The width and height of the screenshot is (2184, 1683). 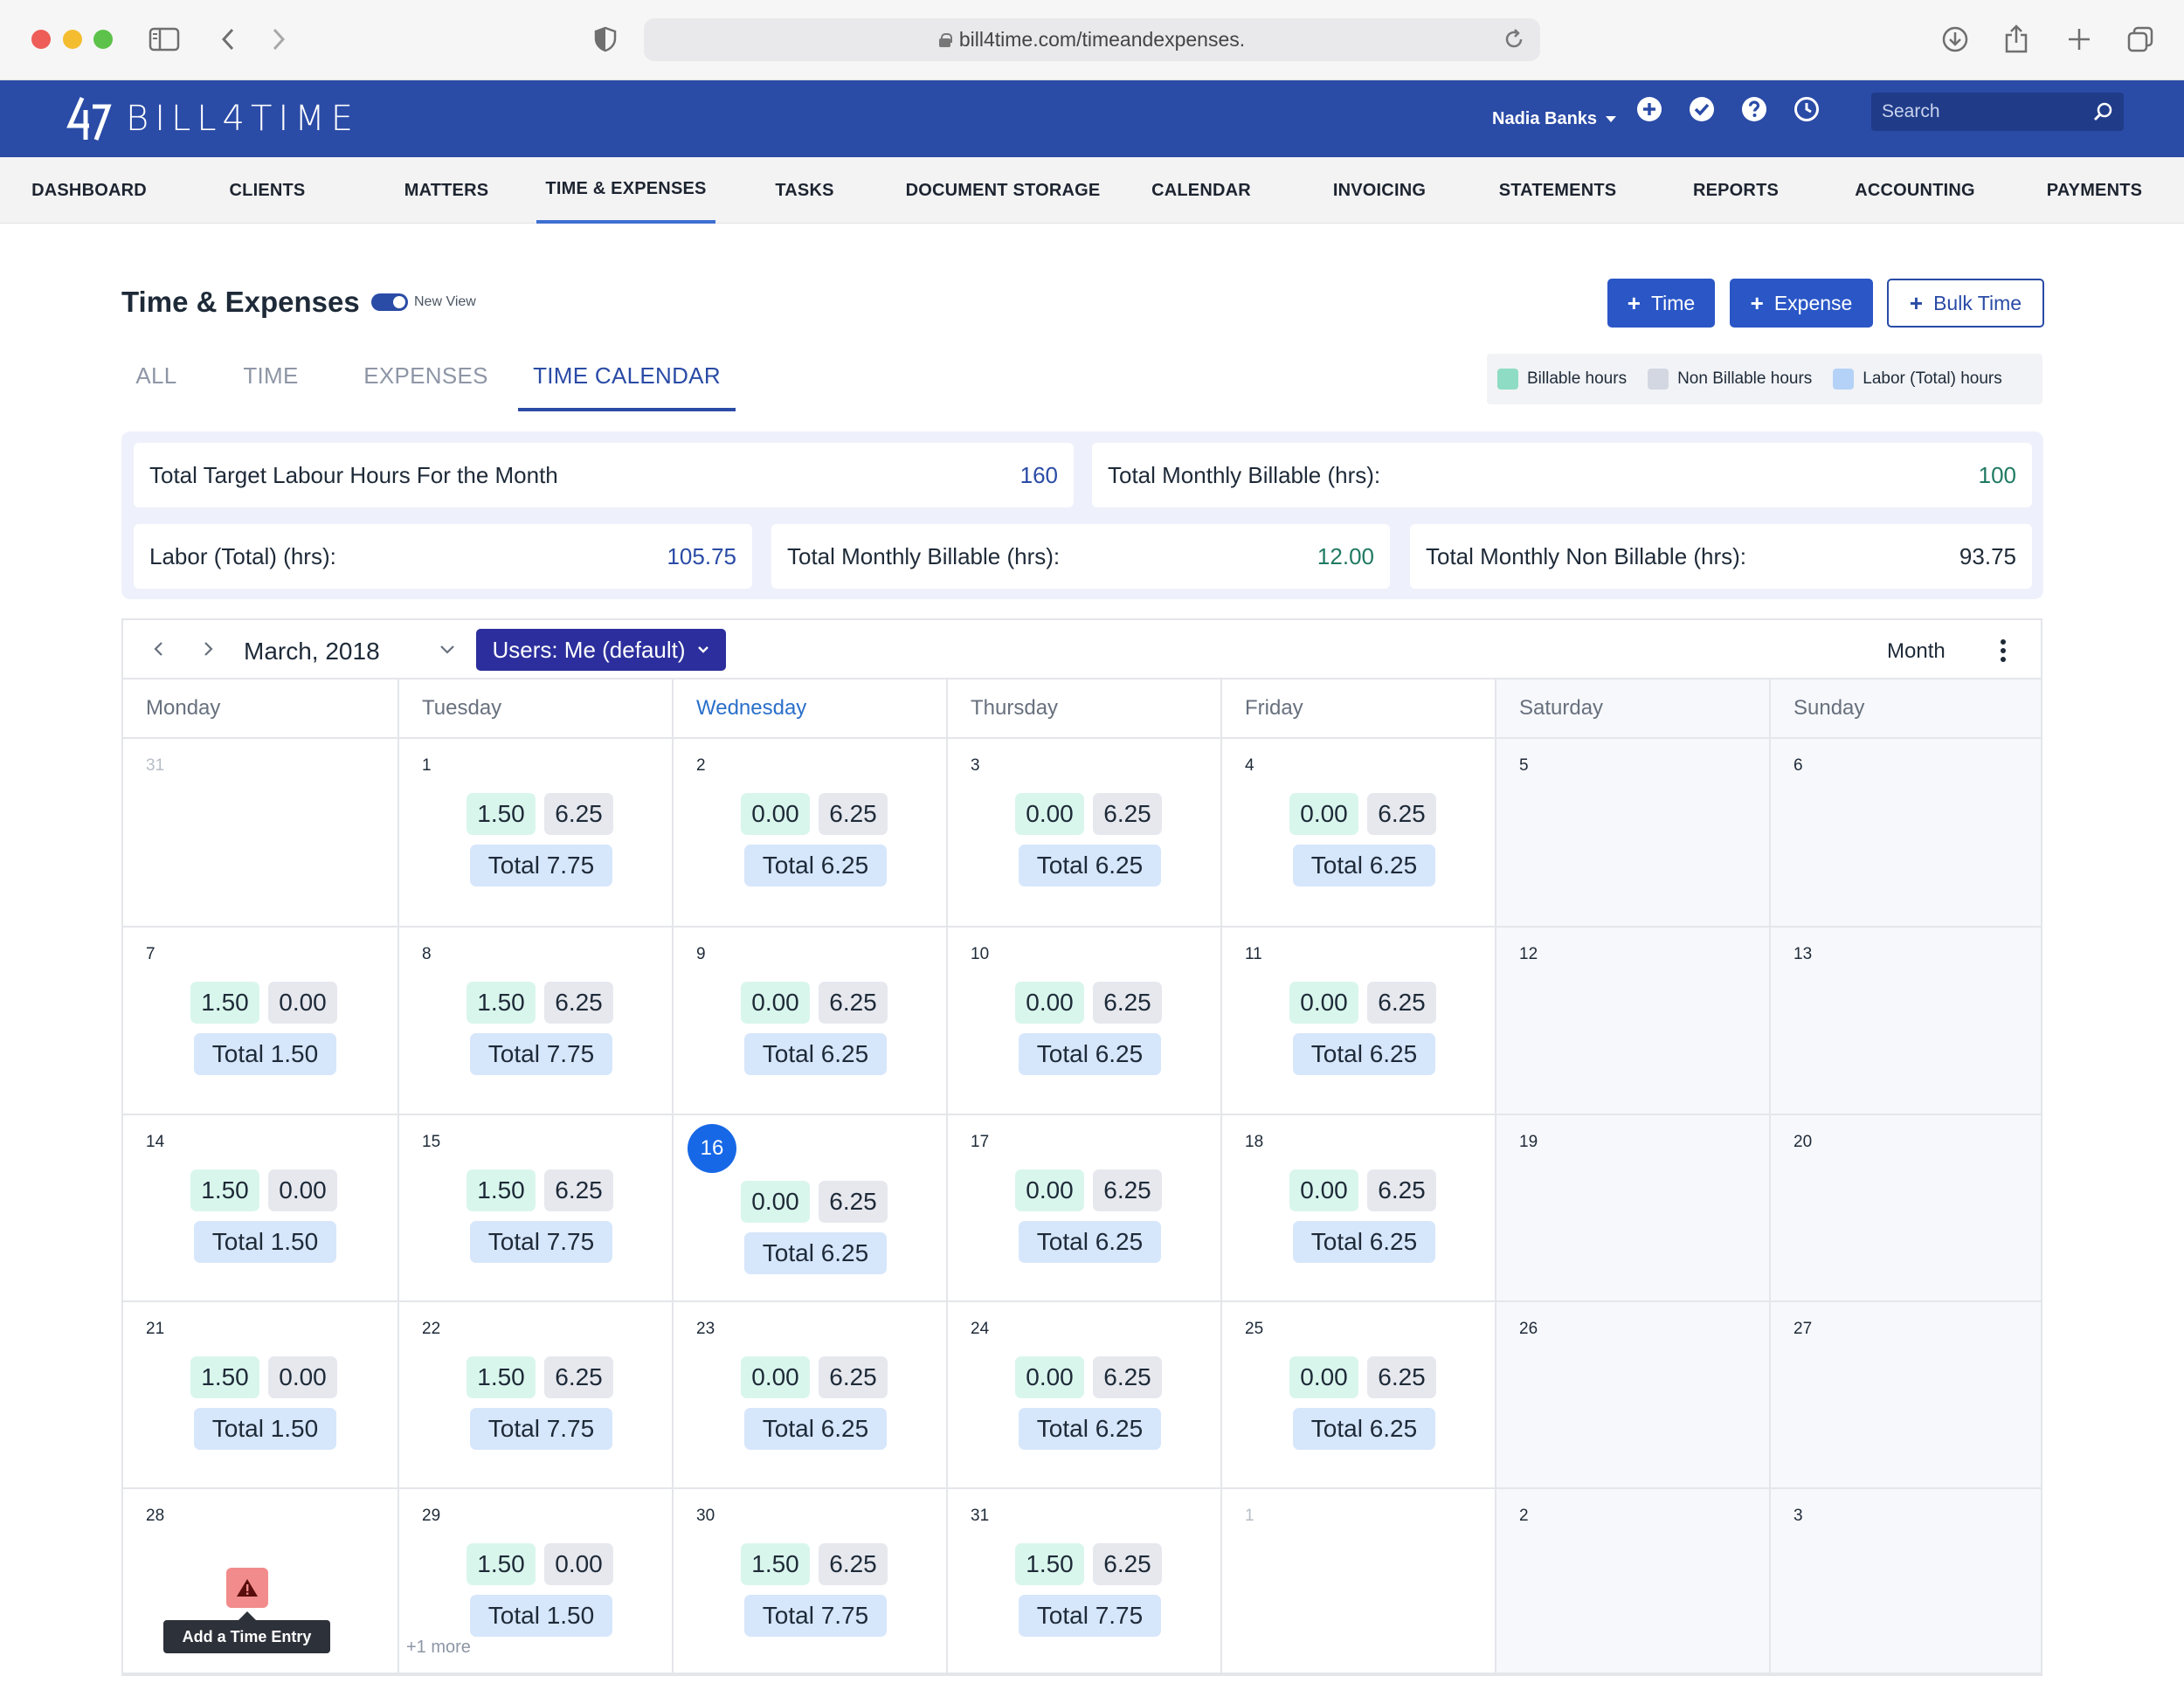 What do you see at coordinates (159, 649) in the screenshot?
I see `previous-month-icon` at bounding box center [159, 649].